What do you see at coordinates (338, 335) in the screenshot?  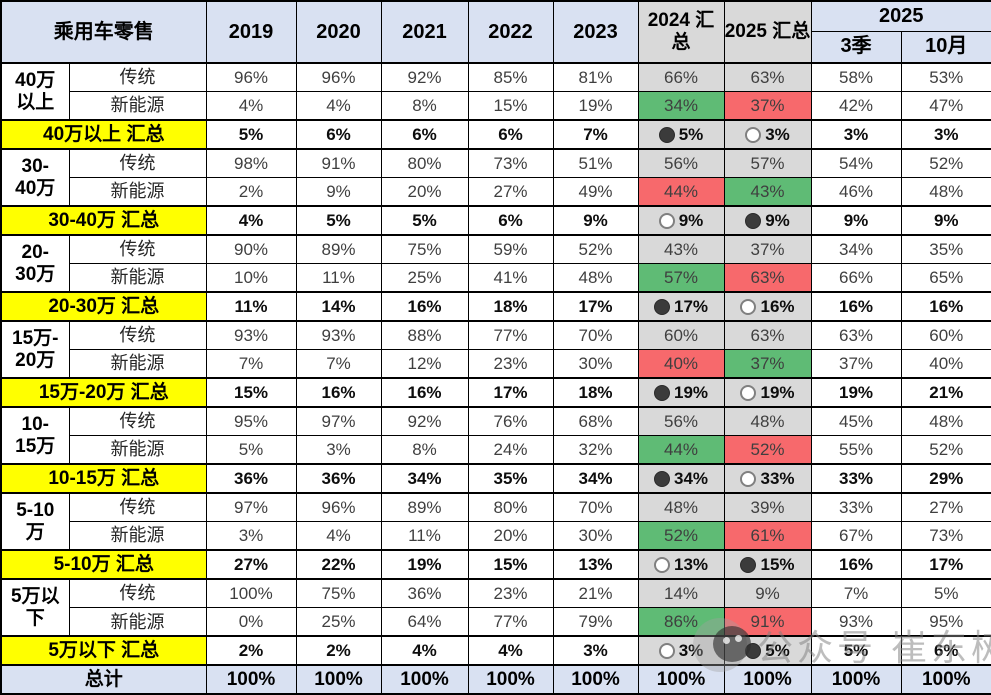 I see `value-cell: 93%` at bounding box center [338, 335].